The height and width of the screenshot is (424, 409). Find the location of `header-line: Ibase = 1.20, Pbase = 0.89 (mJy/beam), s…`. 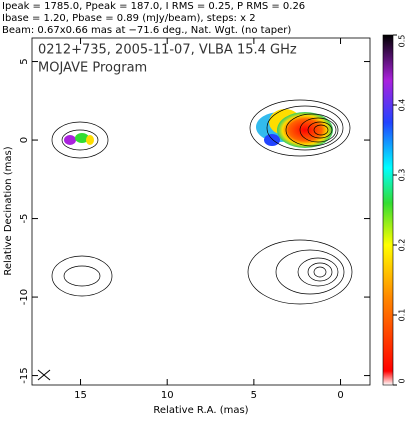

header-line: Ibase = 1.20, Pbase = 0.89 (mJy/beam), s… is located at coordinates (129, 18).